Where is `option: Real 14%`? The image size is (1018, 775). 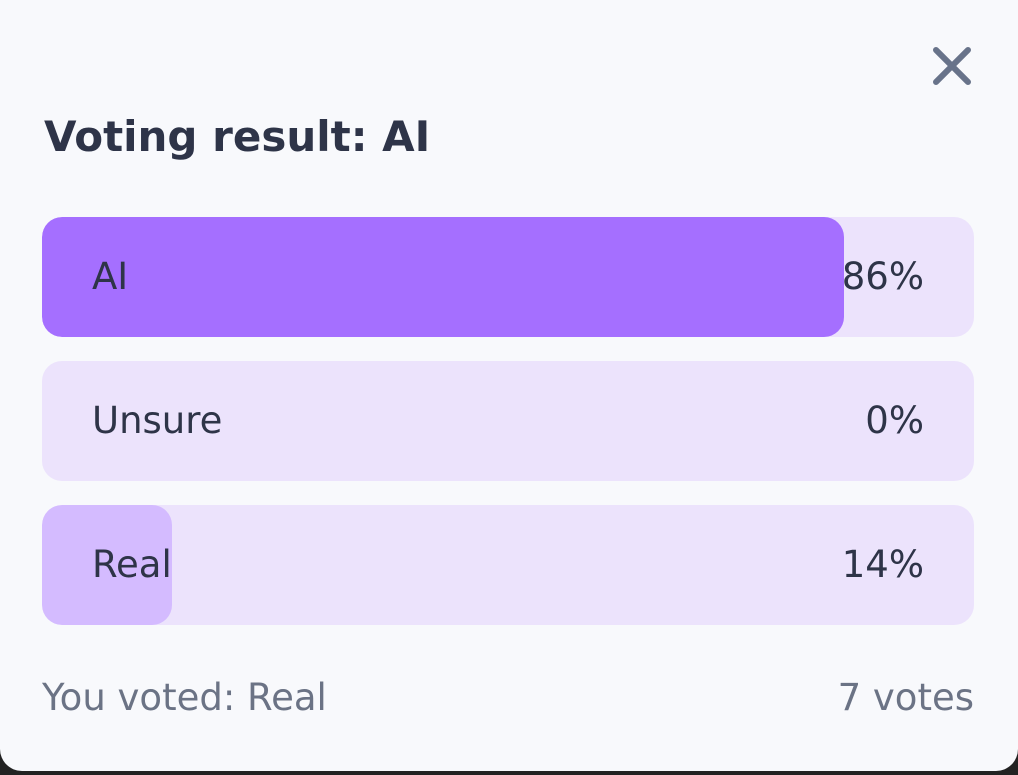
option: Real 14% is located at coordinates (508, 565).